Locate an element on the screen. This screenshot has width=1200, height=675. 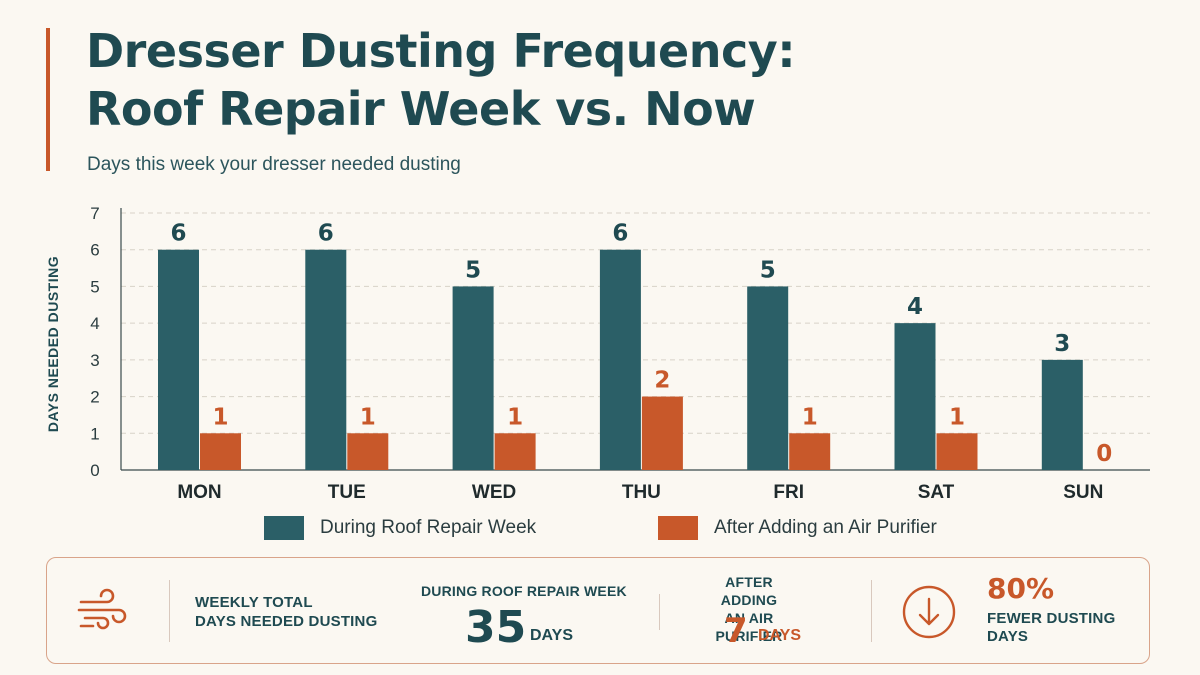
data-label-before: 4 is located at coordinates (915, 307).